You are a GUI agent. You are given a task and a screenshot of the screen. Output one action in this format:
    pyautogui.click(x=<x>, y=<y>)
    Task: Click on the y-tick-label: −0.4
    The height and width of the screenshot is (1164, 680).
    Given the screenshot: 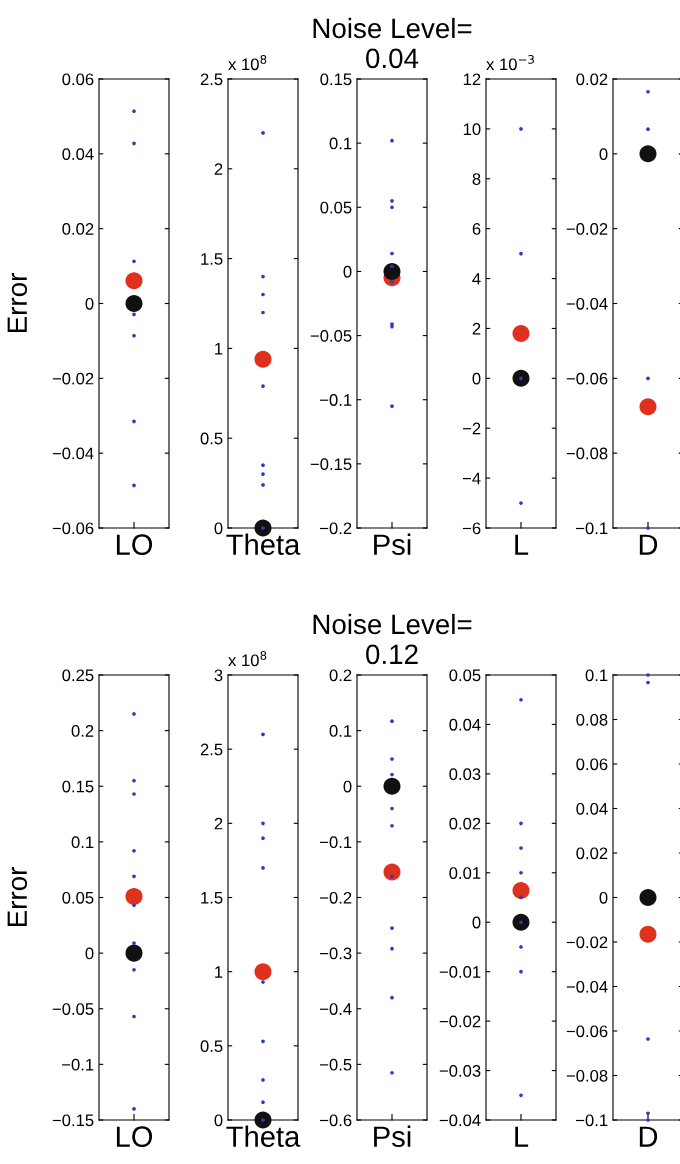 What is the action you would take?
    pyautogui.click(x=336, y=1009)
    